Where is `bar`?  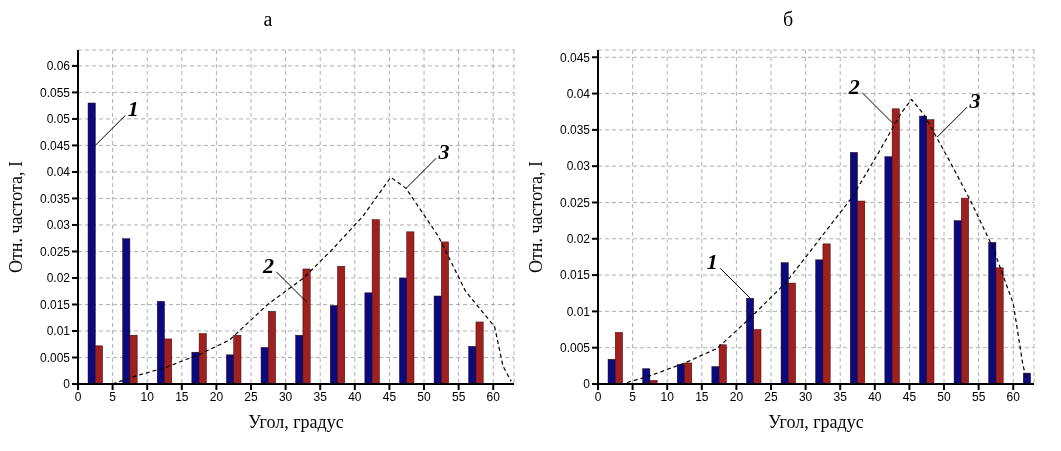
bar is located at coordinates (1027, 378).